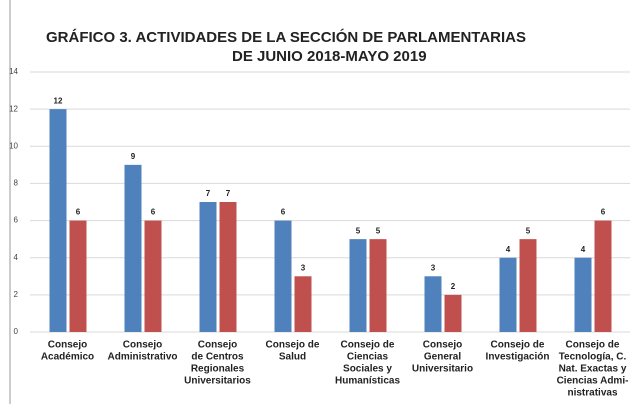 Image resolution: width=640 pixels, height=404 pixels. What do you see at coordinates (442, 369) in the screenshot?
I see `x-tick-label: Universitario` at bounding box center [442, 369].